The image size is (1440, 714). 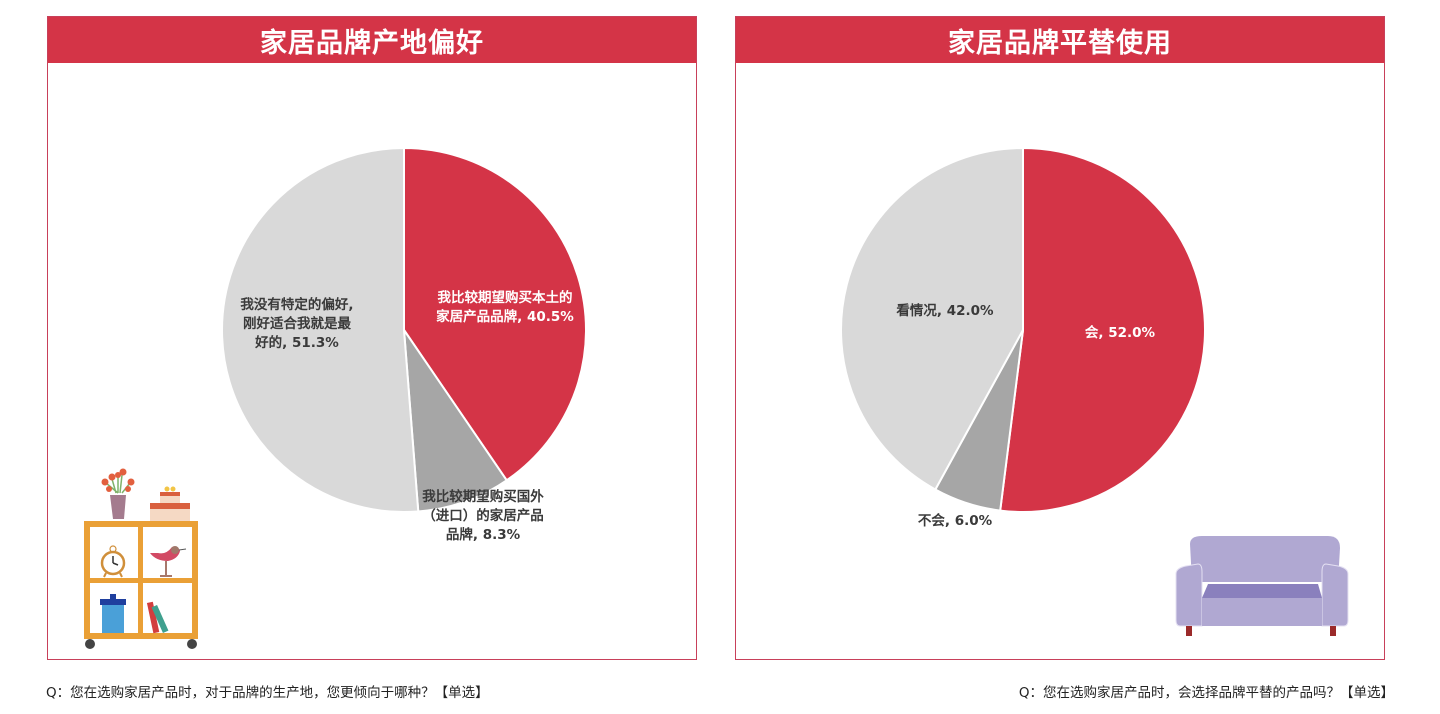 What do you see at coordinates (113, 613) in the screenshot?
I see `storage-jar-icon` at bounding box center [113, 613].